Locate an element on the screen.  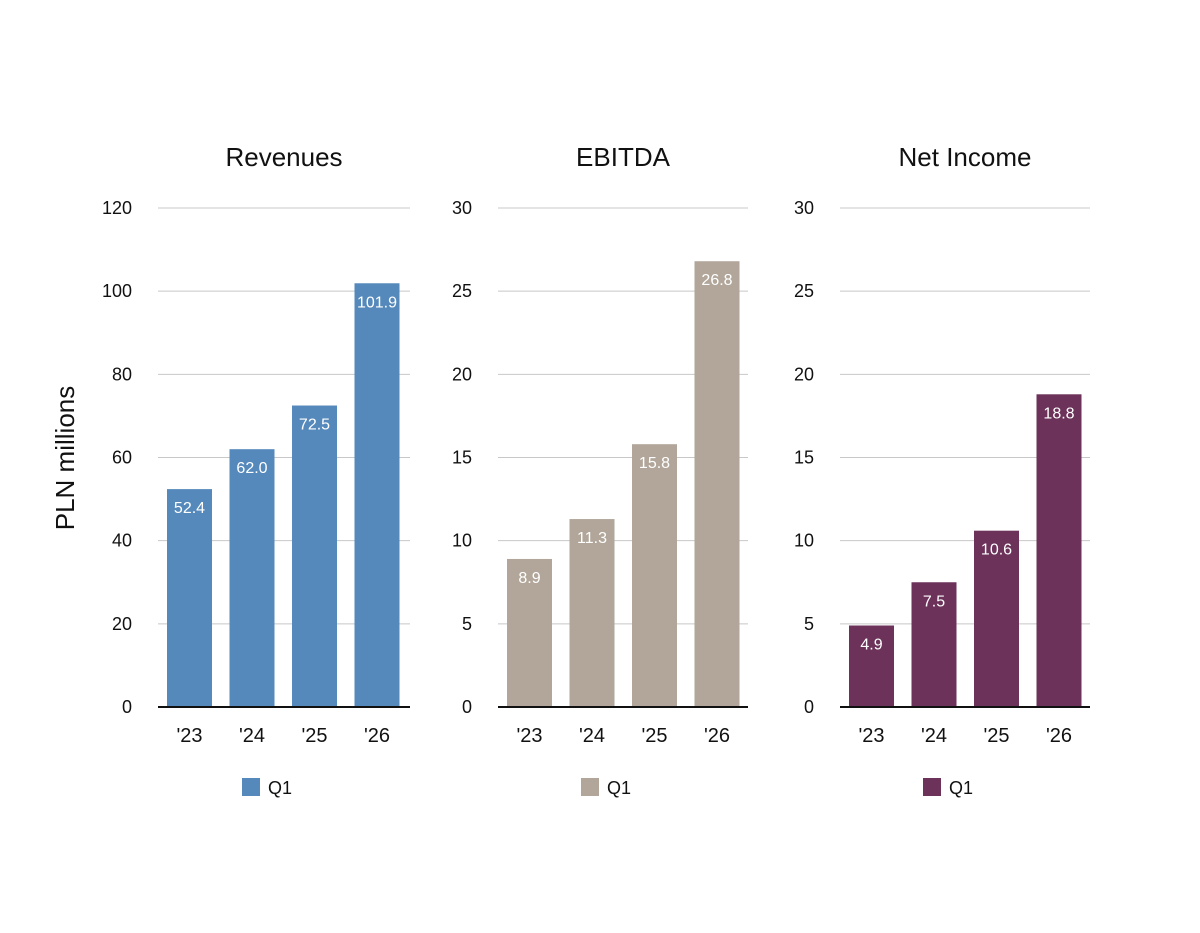
bar-data-label: 62.0 is located at coordinates (251, 468).